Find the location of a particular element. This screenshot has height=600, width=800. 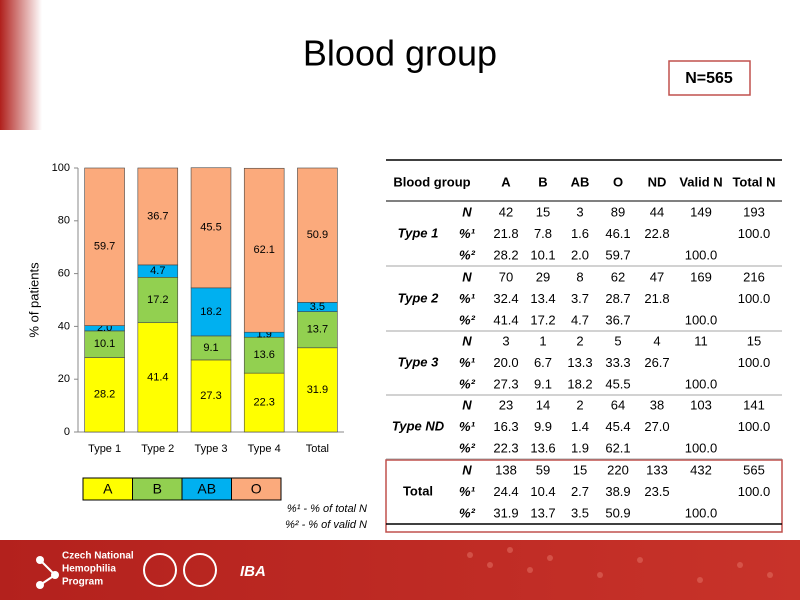

table-header: B is located at coordinates (542, 181).